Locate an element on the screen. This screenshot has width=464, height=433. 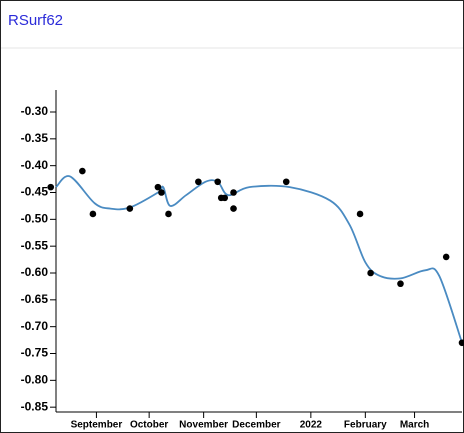
x-tick-label: March is located at coordinates (414, 425).